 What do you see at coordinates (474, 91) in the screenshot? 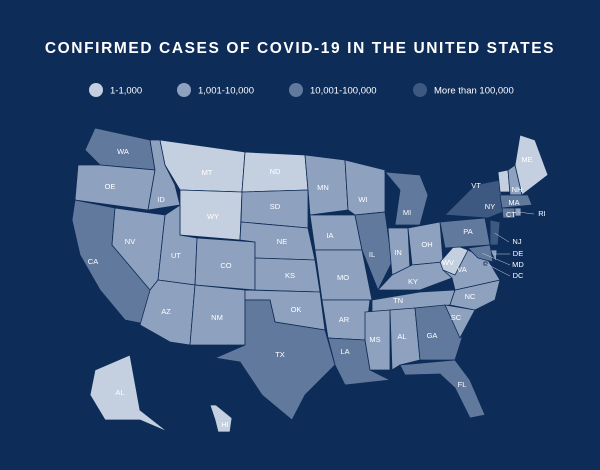
I see `legend-label: More than 100,000` at bounding box center [474, 91].